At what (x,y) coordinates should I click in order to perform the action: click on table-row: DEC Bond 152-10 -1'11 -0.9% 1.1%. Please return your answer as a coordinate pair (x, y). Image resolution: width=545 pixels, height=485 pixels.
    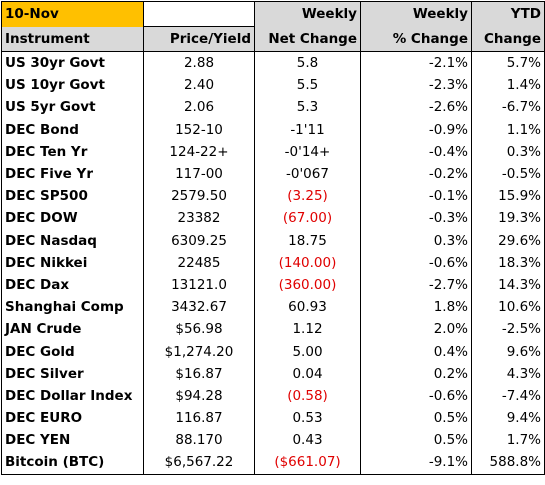
    Looking at the image, I should click on (273, 129).